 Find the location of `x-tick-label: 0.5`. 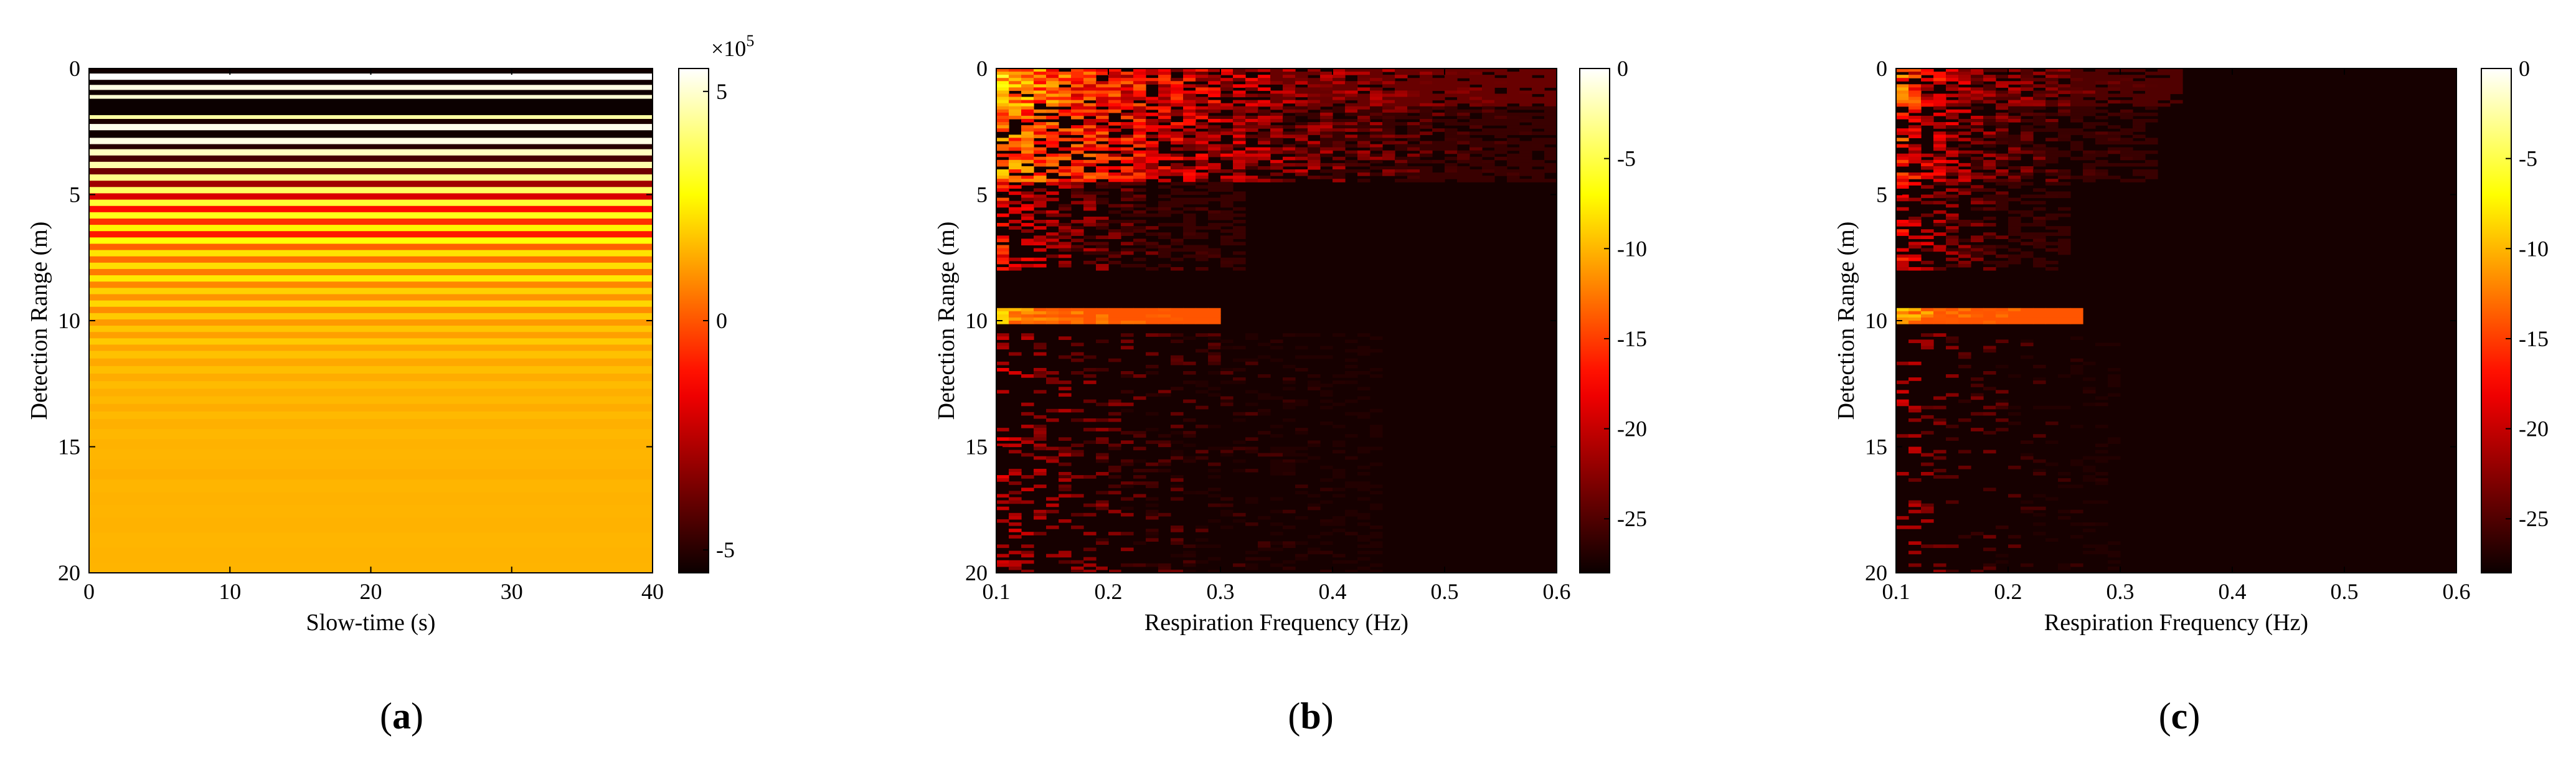

x-tick-label: 0.5 is located at coordinates (1445, 591).